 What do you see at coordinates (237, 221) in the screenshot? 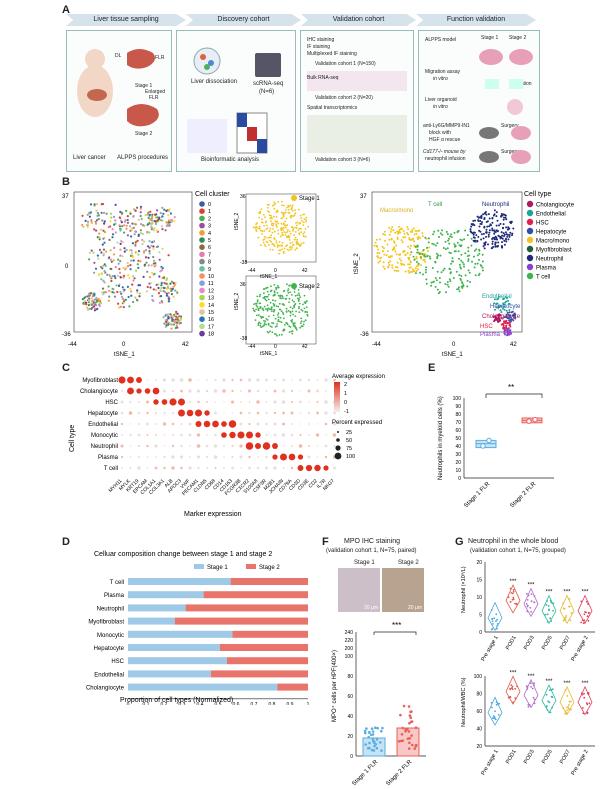
I see `s1-ylabel: tSNE_2` at bounding box center [237, 221].